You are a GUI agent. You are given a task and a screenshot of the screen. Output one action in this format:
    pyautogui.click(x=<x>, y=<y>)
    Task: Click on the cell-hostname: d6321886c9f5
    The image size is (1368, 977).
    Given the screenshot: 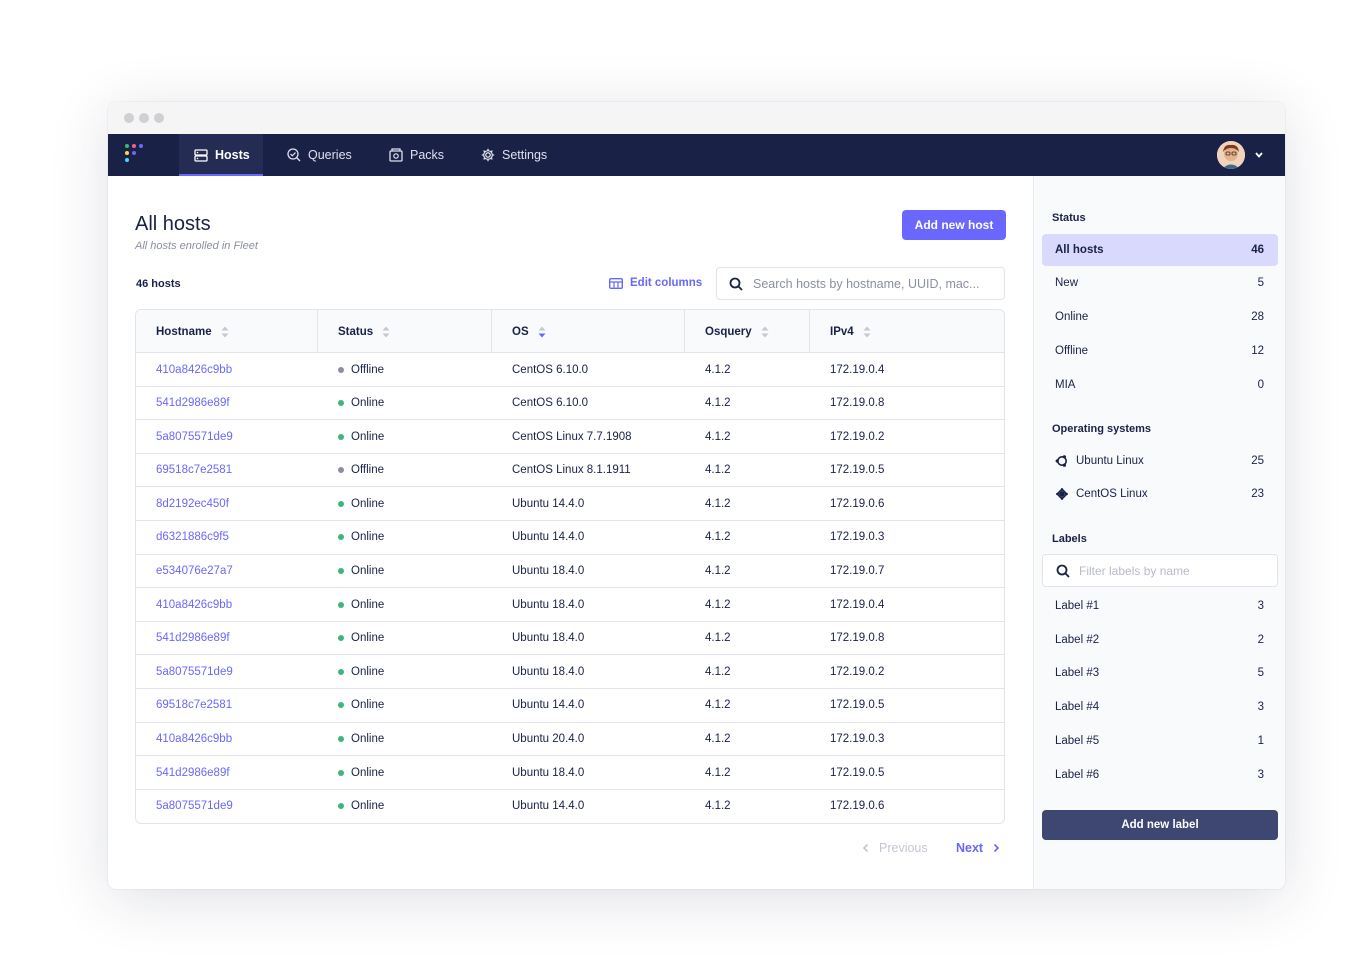 What is the action you would take?
    pyautogui.click(x=192, y=537)
    